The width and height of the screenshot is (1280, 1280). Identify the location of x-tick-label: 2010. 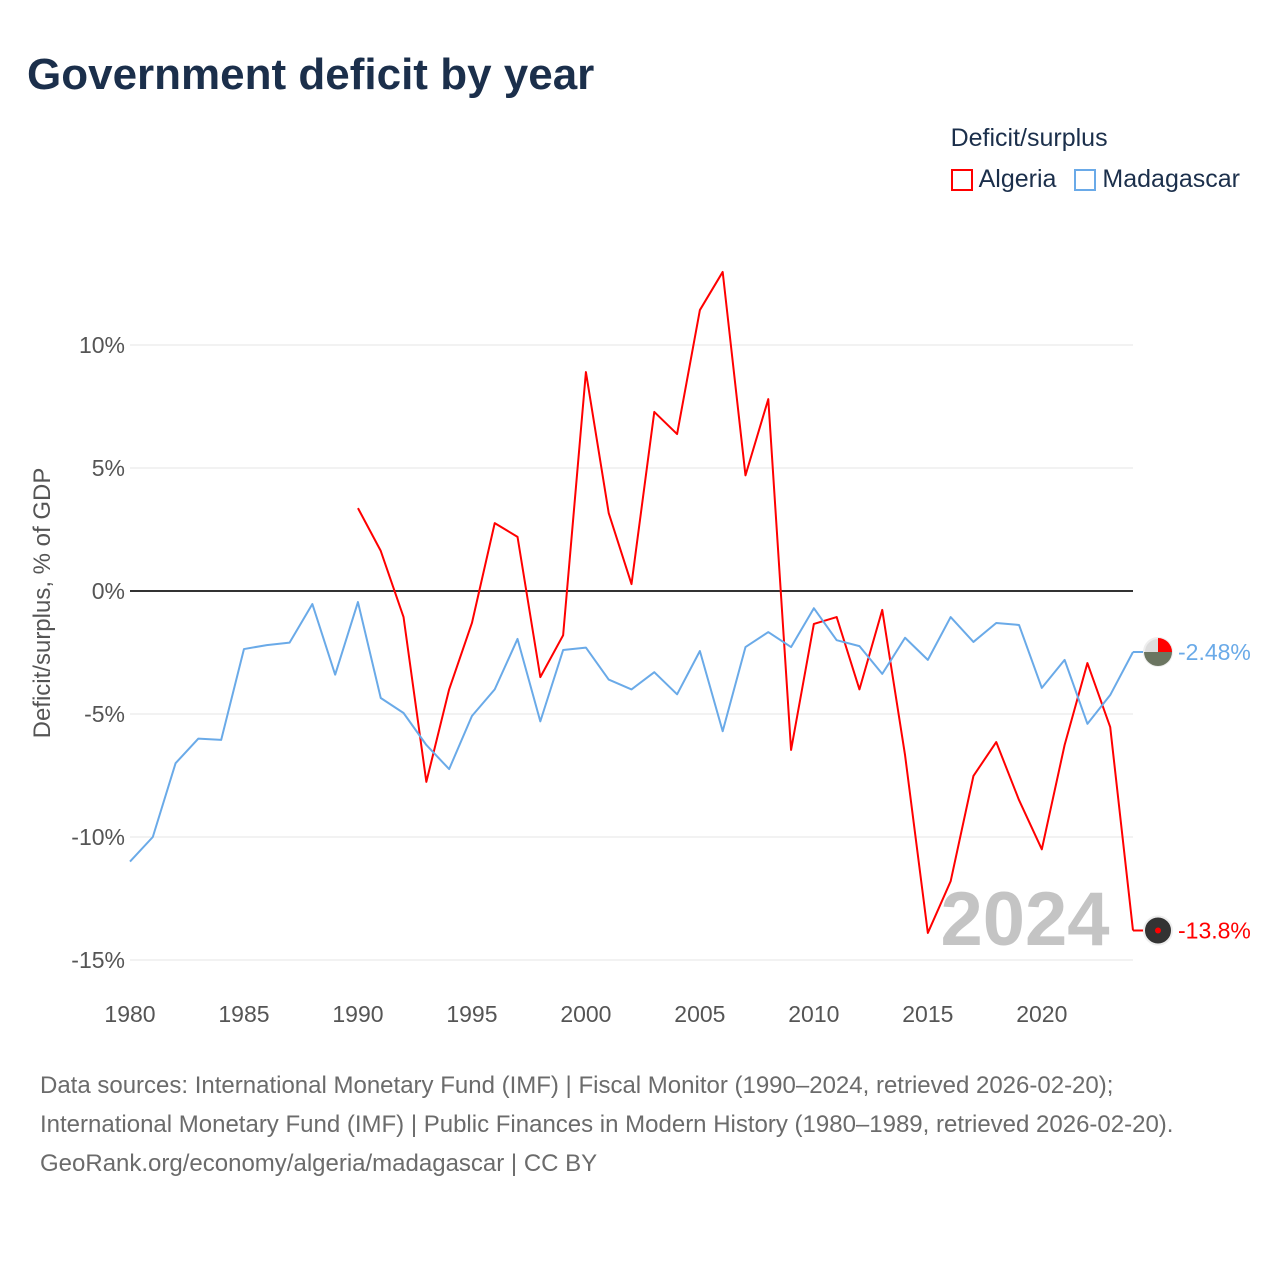
(813, 1014).